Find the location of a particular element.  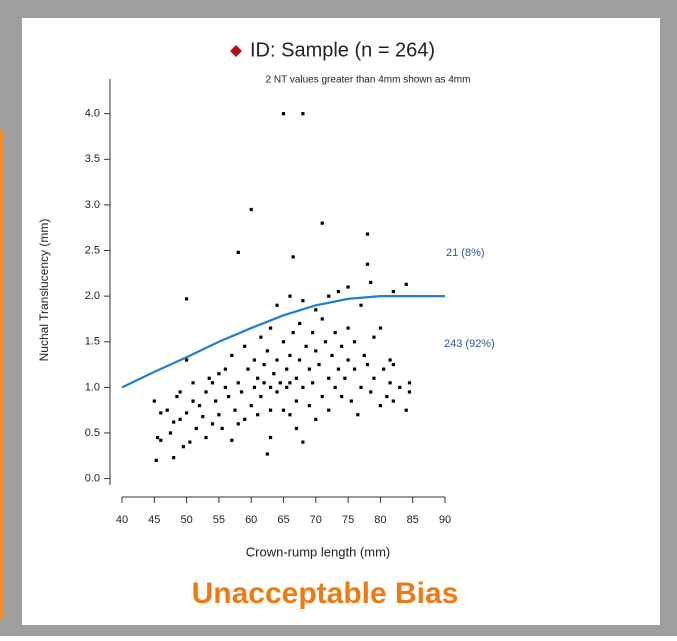

x-tick-label: 75 is located at coordinates (348, 520).